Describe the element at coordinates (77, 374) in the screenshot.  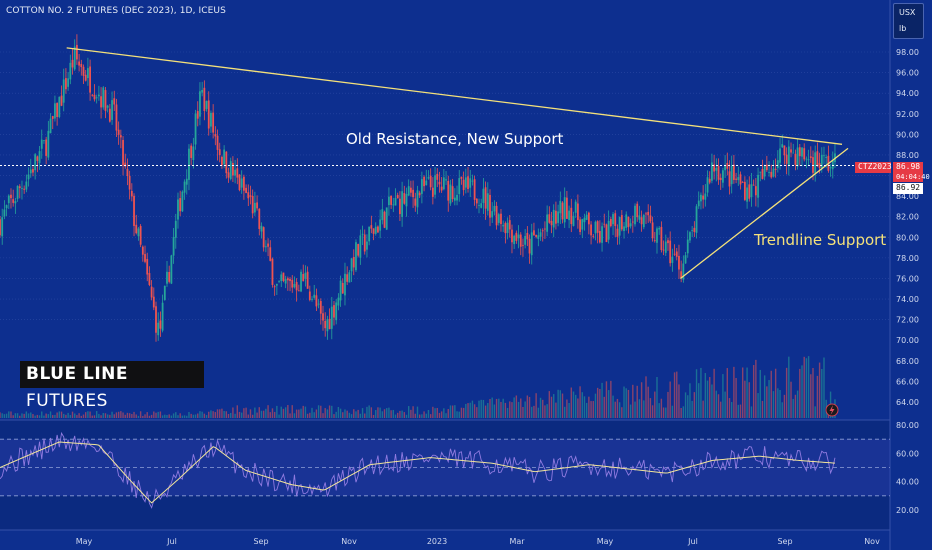
I see `brand-part1: BLUE LINE` at that location.